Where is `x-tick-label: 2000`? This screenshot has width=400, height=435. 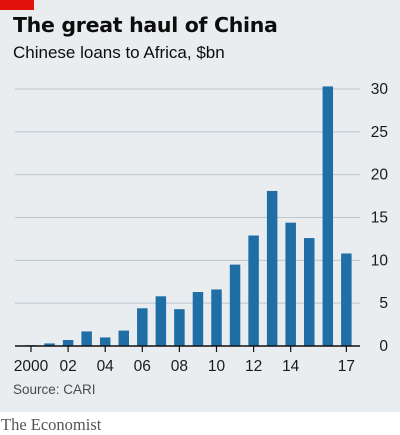 x-tick-label: 2000 is located at coordinates (31, 366).